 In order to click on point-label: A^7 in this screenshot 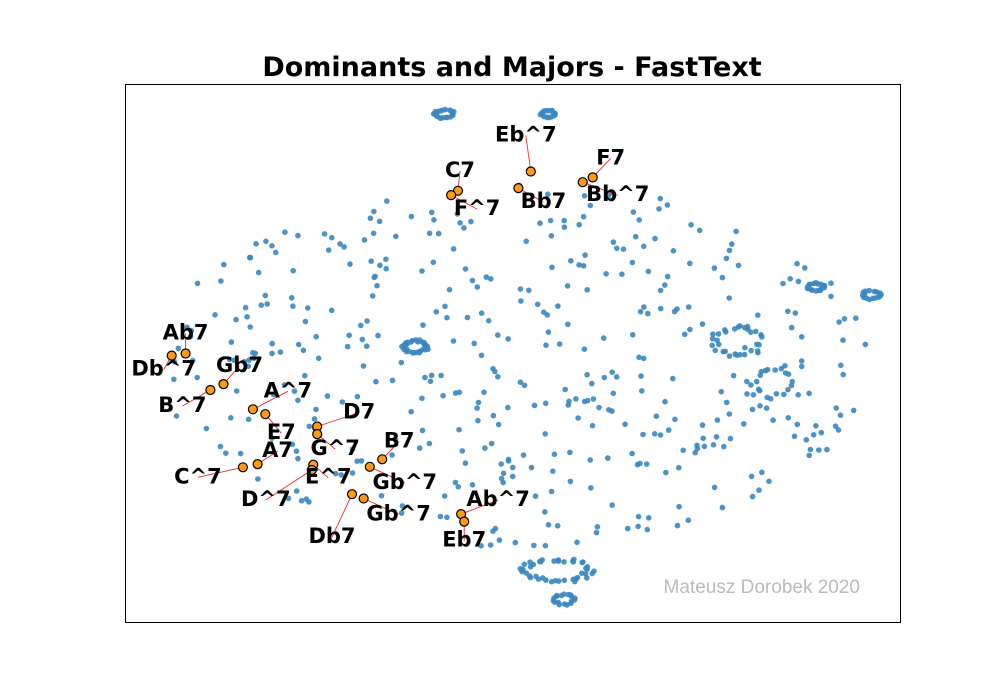, I will do `click(288, 390)`.